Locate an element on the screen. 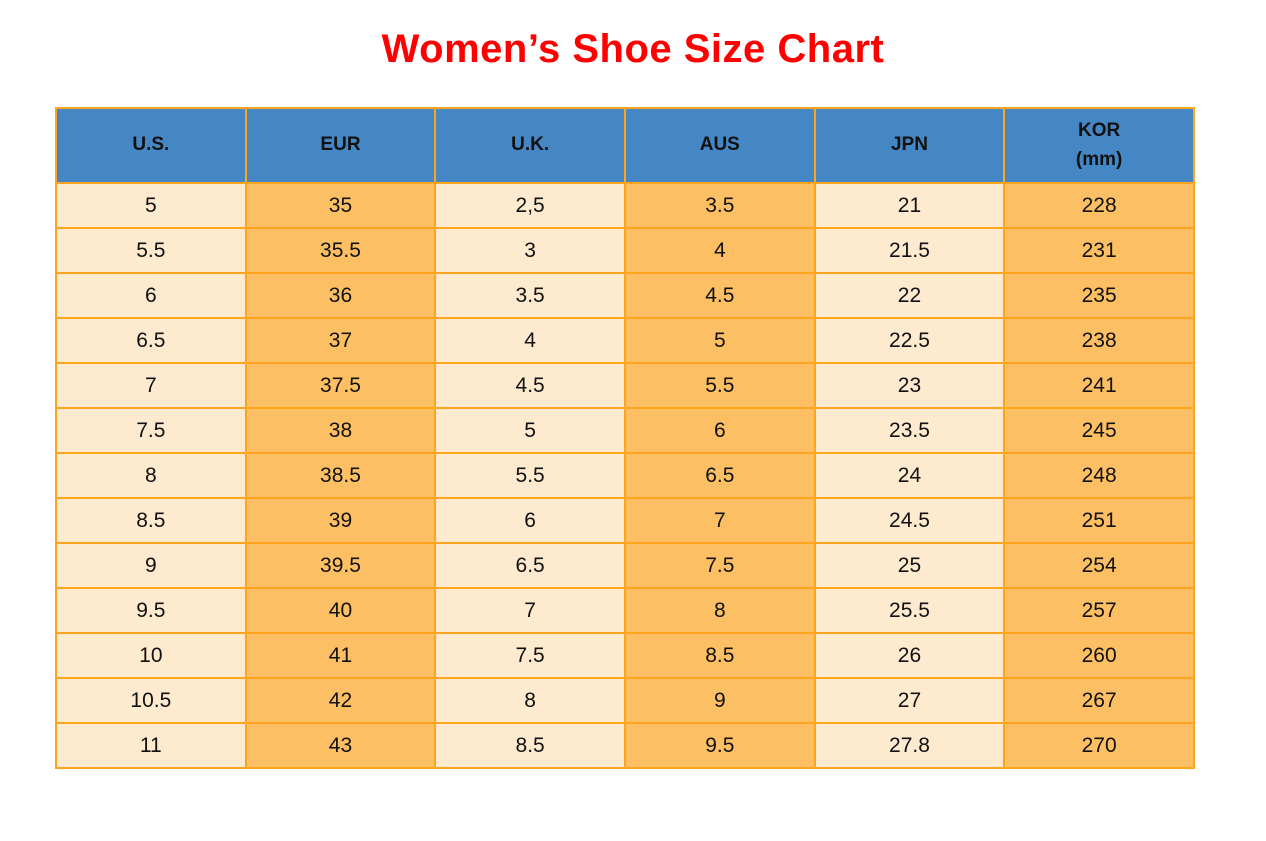 This screenshot has width=1266, height=841. table-cell: 39.5 is located at coordinates (340, 565).